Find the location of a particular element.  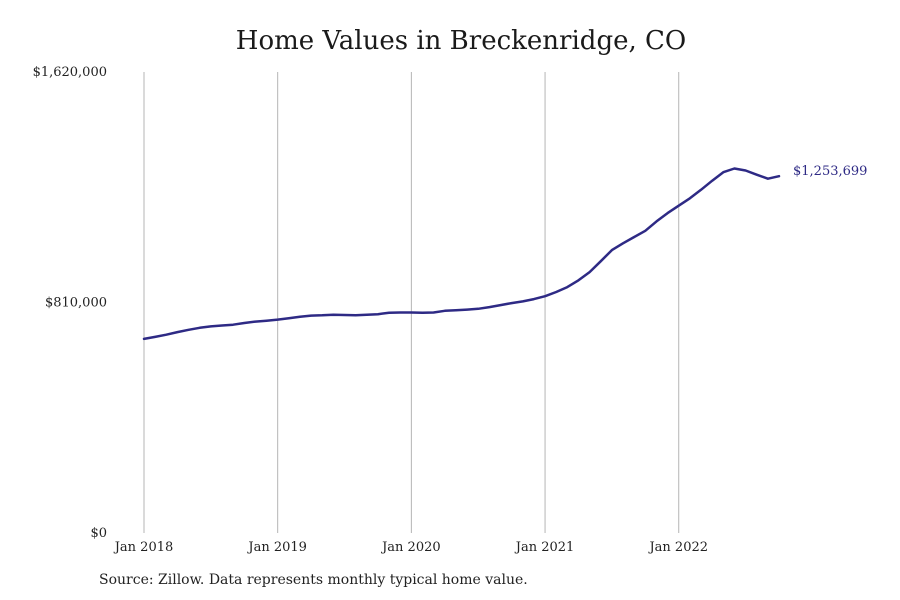

x-tick-label: Jan 2021 is located at coordinates (544, 547).